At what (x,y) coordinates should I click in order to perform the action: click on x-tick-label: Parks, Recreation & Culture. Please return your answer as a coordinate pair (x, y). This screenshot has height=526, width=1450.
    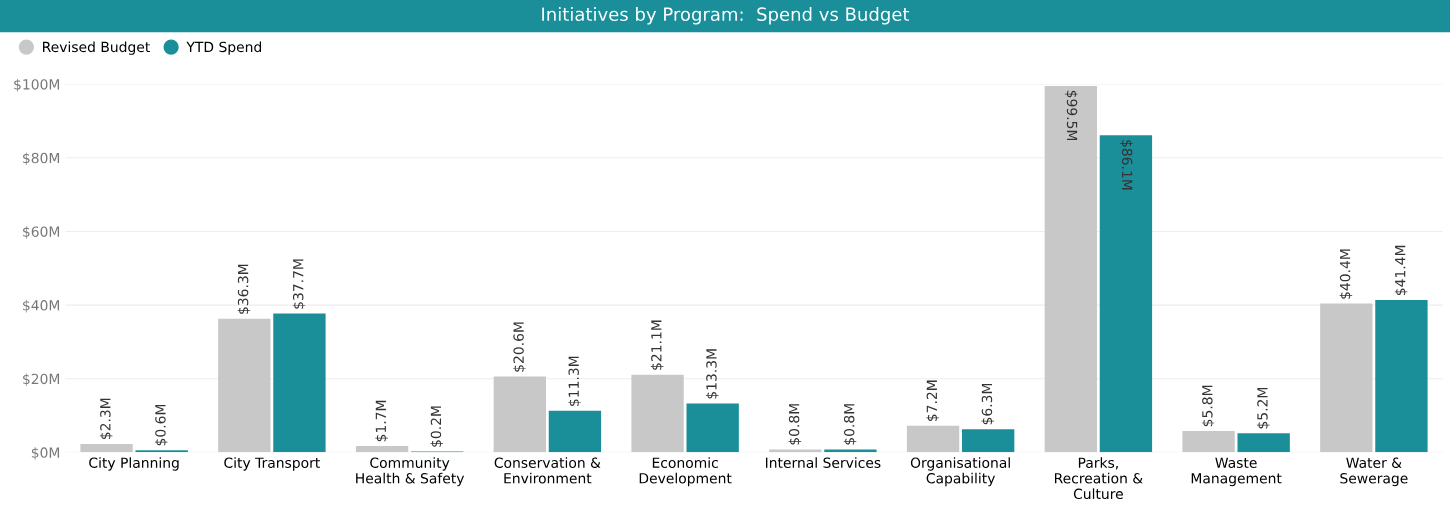
    Looking at the image, I should click on (1098, 478).